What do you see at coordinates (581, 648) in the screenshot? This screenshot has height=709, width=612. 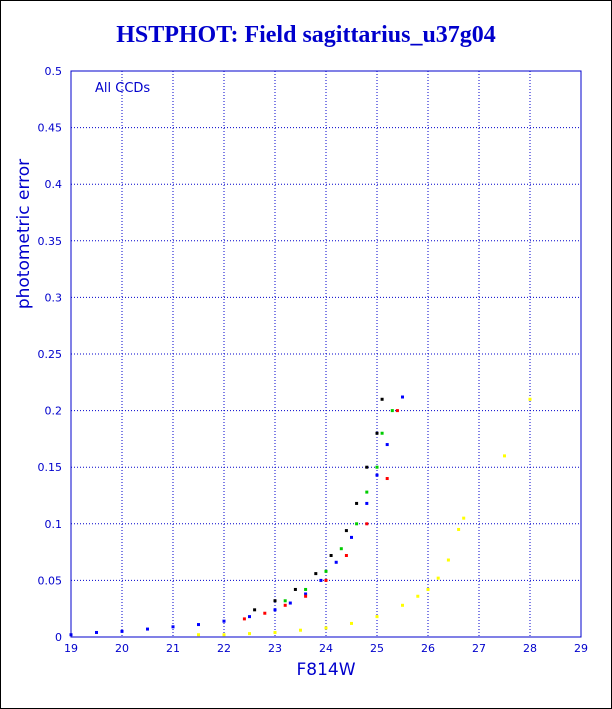 I see `x-tick-label: 29` at bounding box center [581, 648].